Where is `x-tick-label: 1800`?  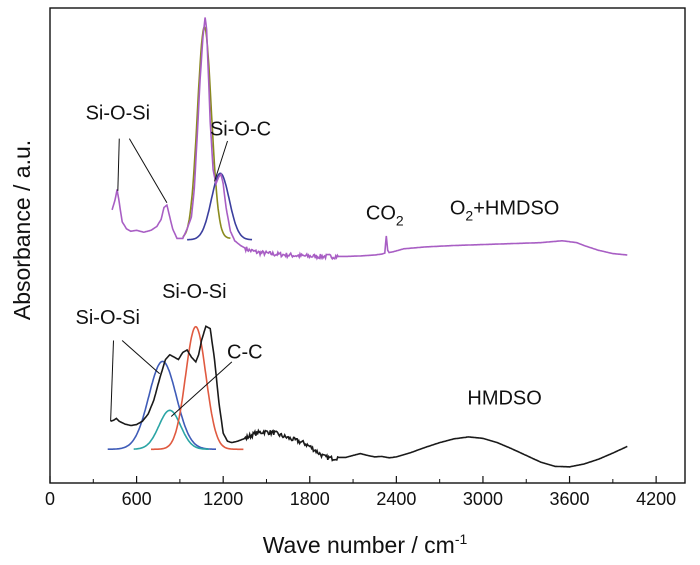
x-tick-label: 1800 is located at coordinates (310, 499).